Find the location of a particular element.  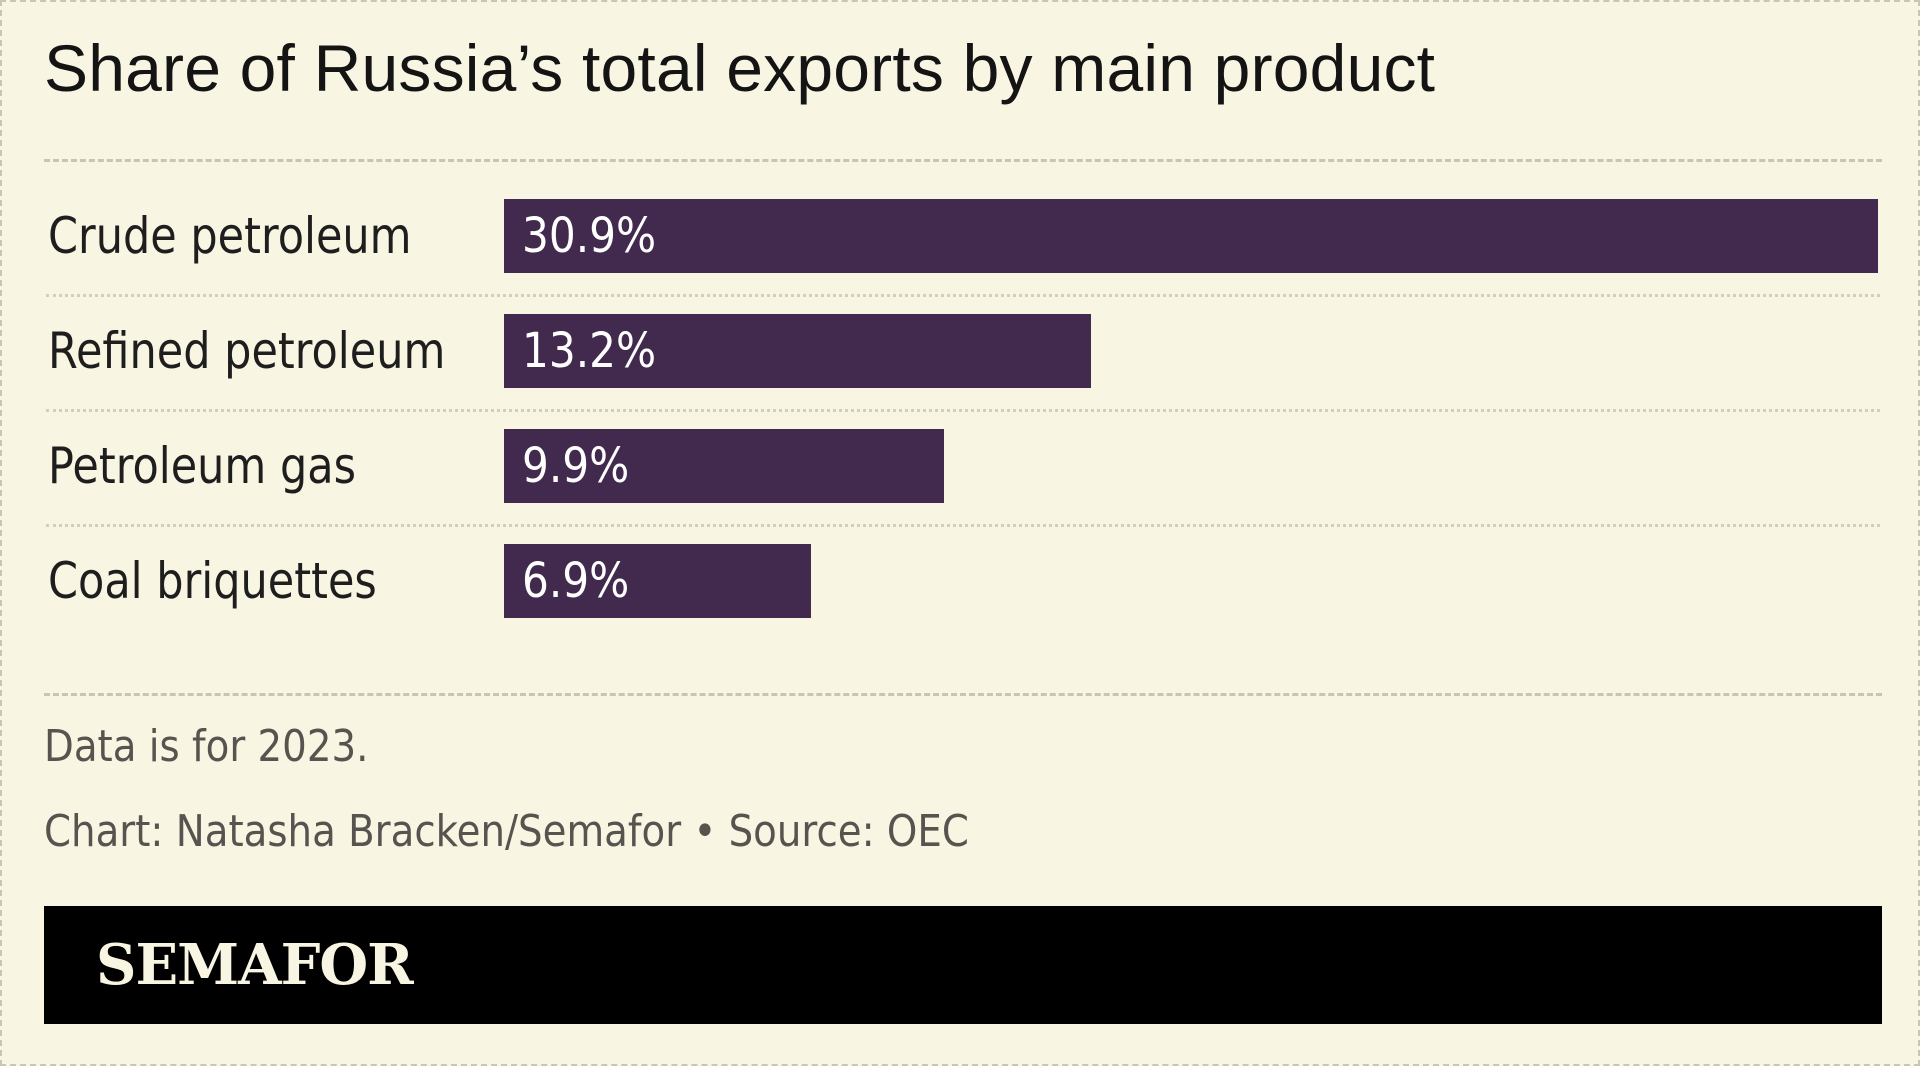

bar-value-label: 6.9% is located at coordinates (576, 581).